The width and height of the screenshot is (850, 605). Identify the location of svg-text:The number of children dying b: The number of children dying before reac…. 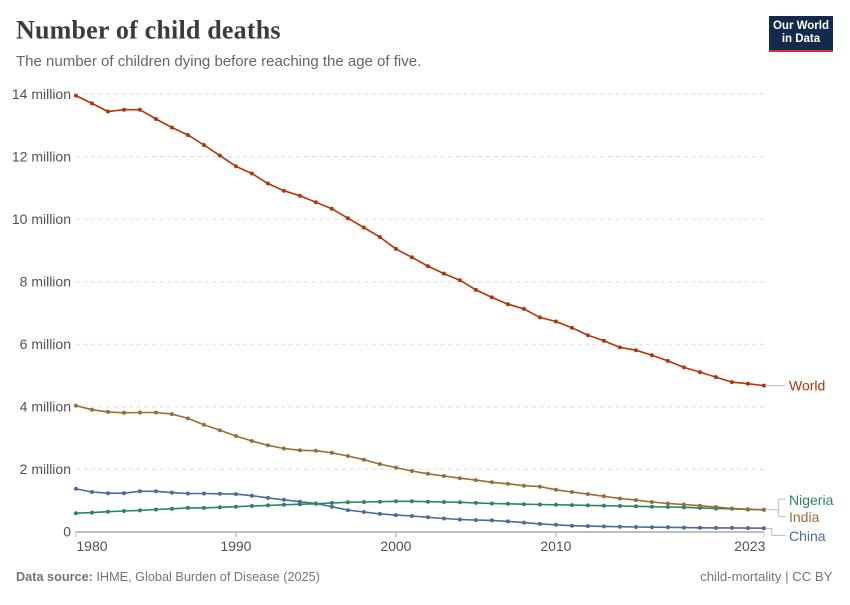
(218, 61).